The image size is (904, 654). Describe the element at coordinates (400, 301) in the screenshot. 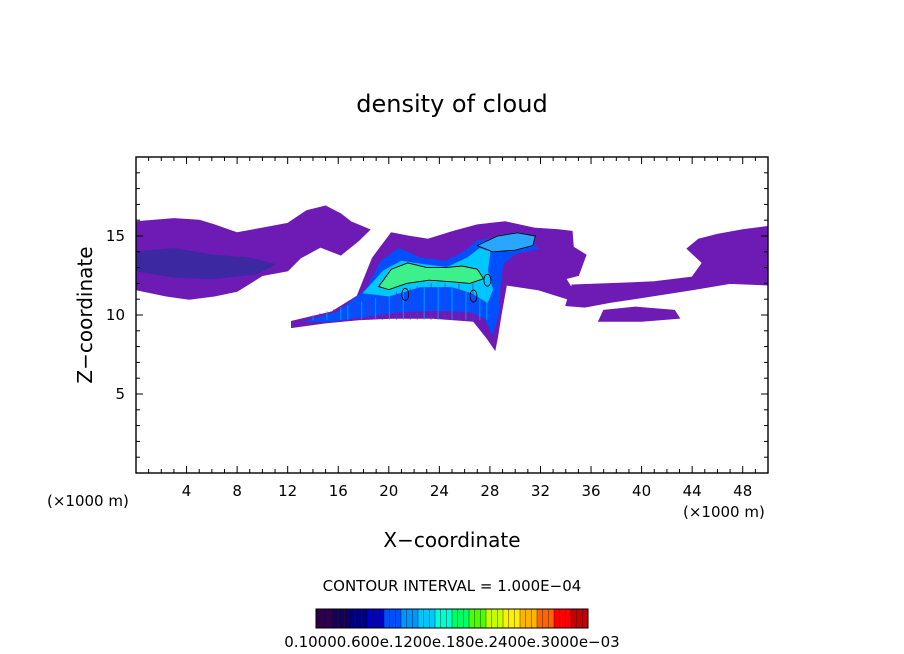

I see `density-streaks` at that location.